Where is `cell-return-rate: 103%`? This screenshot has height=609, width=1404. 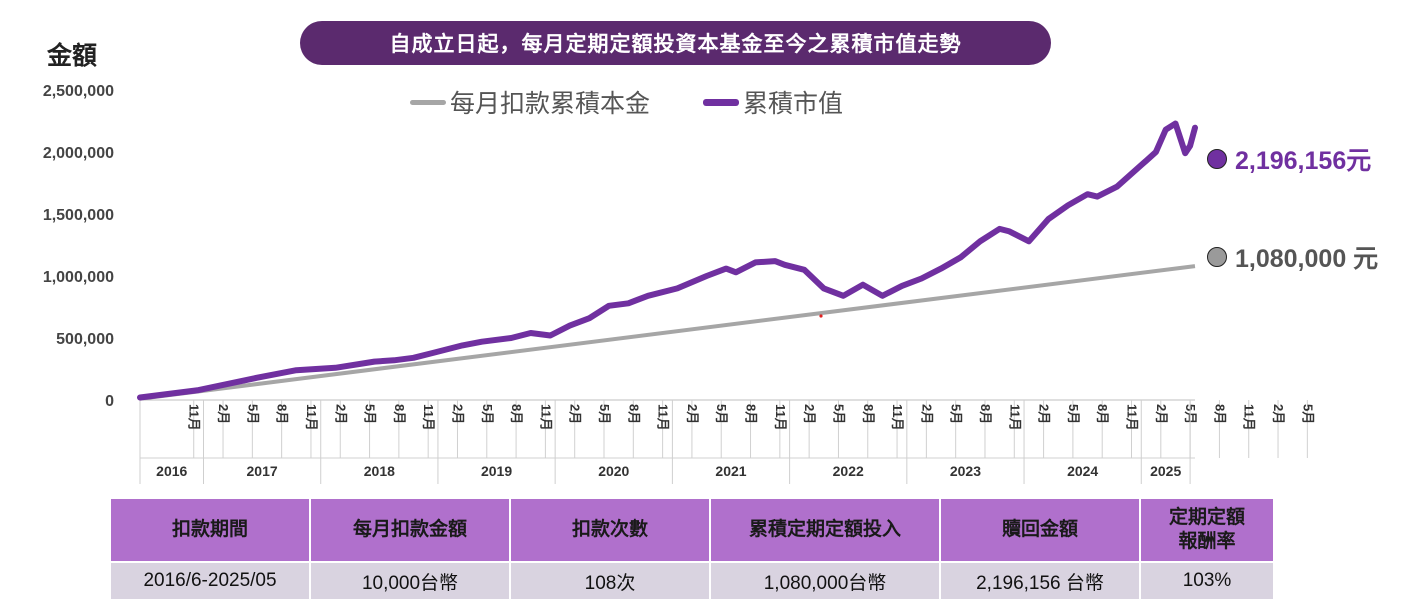
cell-return-rate: 103% is located at coordinates (1207, 581).